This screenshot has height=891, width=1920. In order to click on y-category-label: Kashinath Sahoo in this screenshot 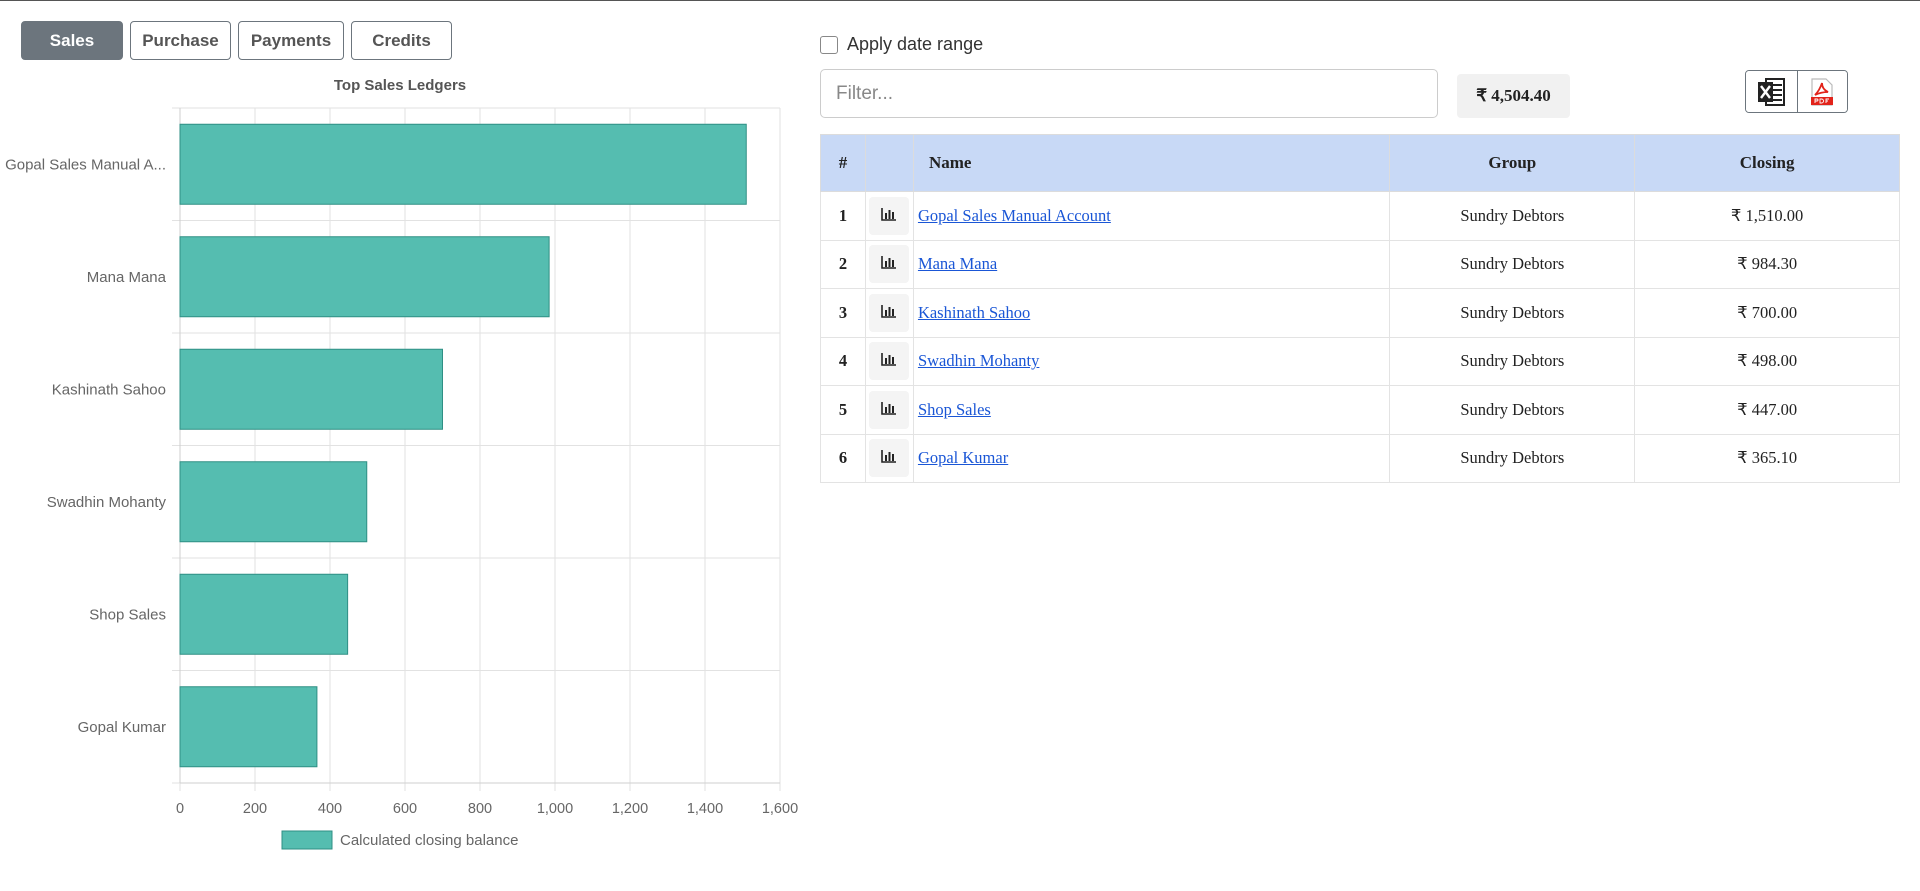, I will do `click(109, 389)`.